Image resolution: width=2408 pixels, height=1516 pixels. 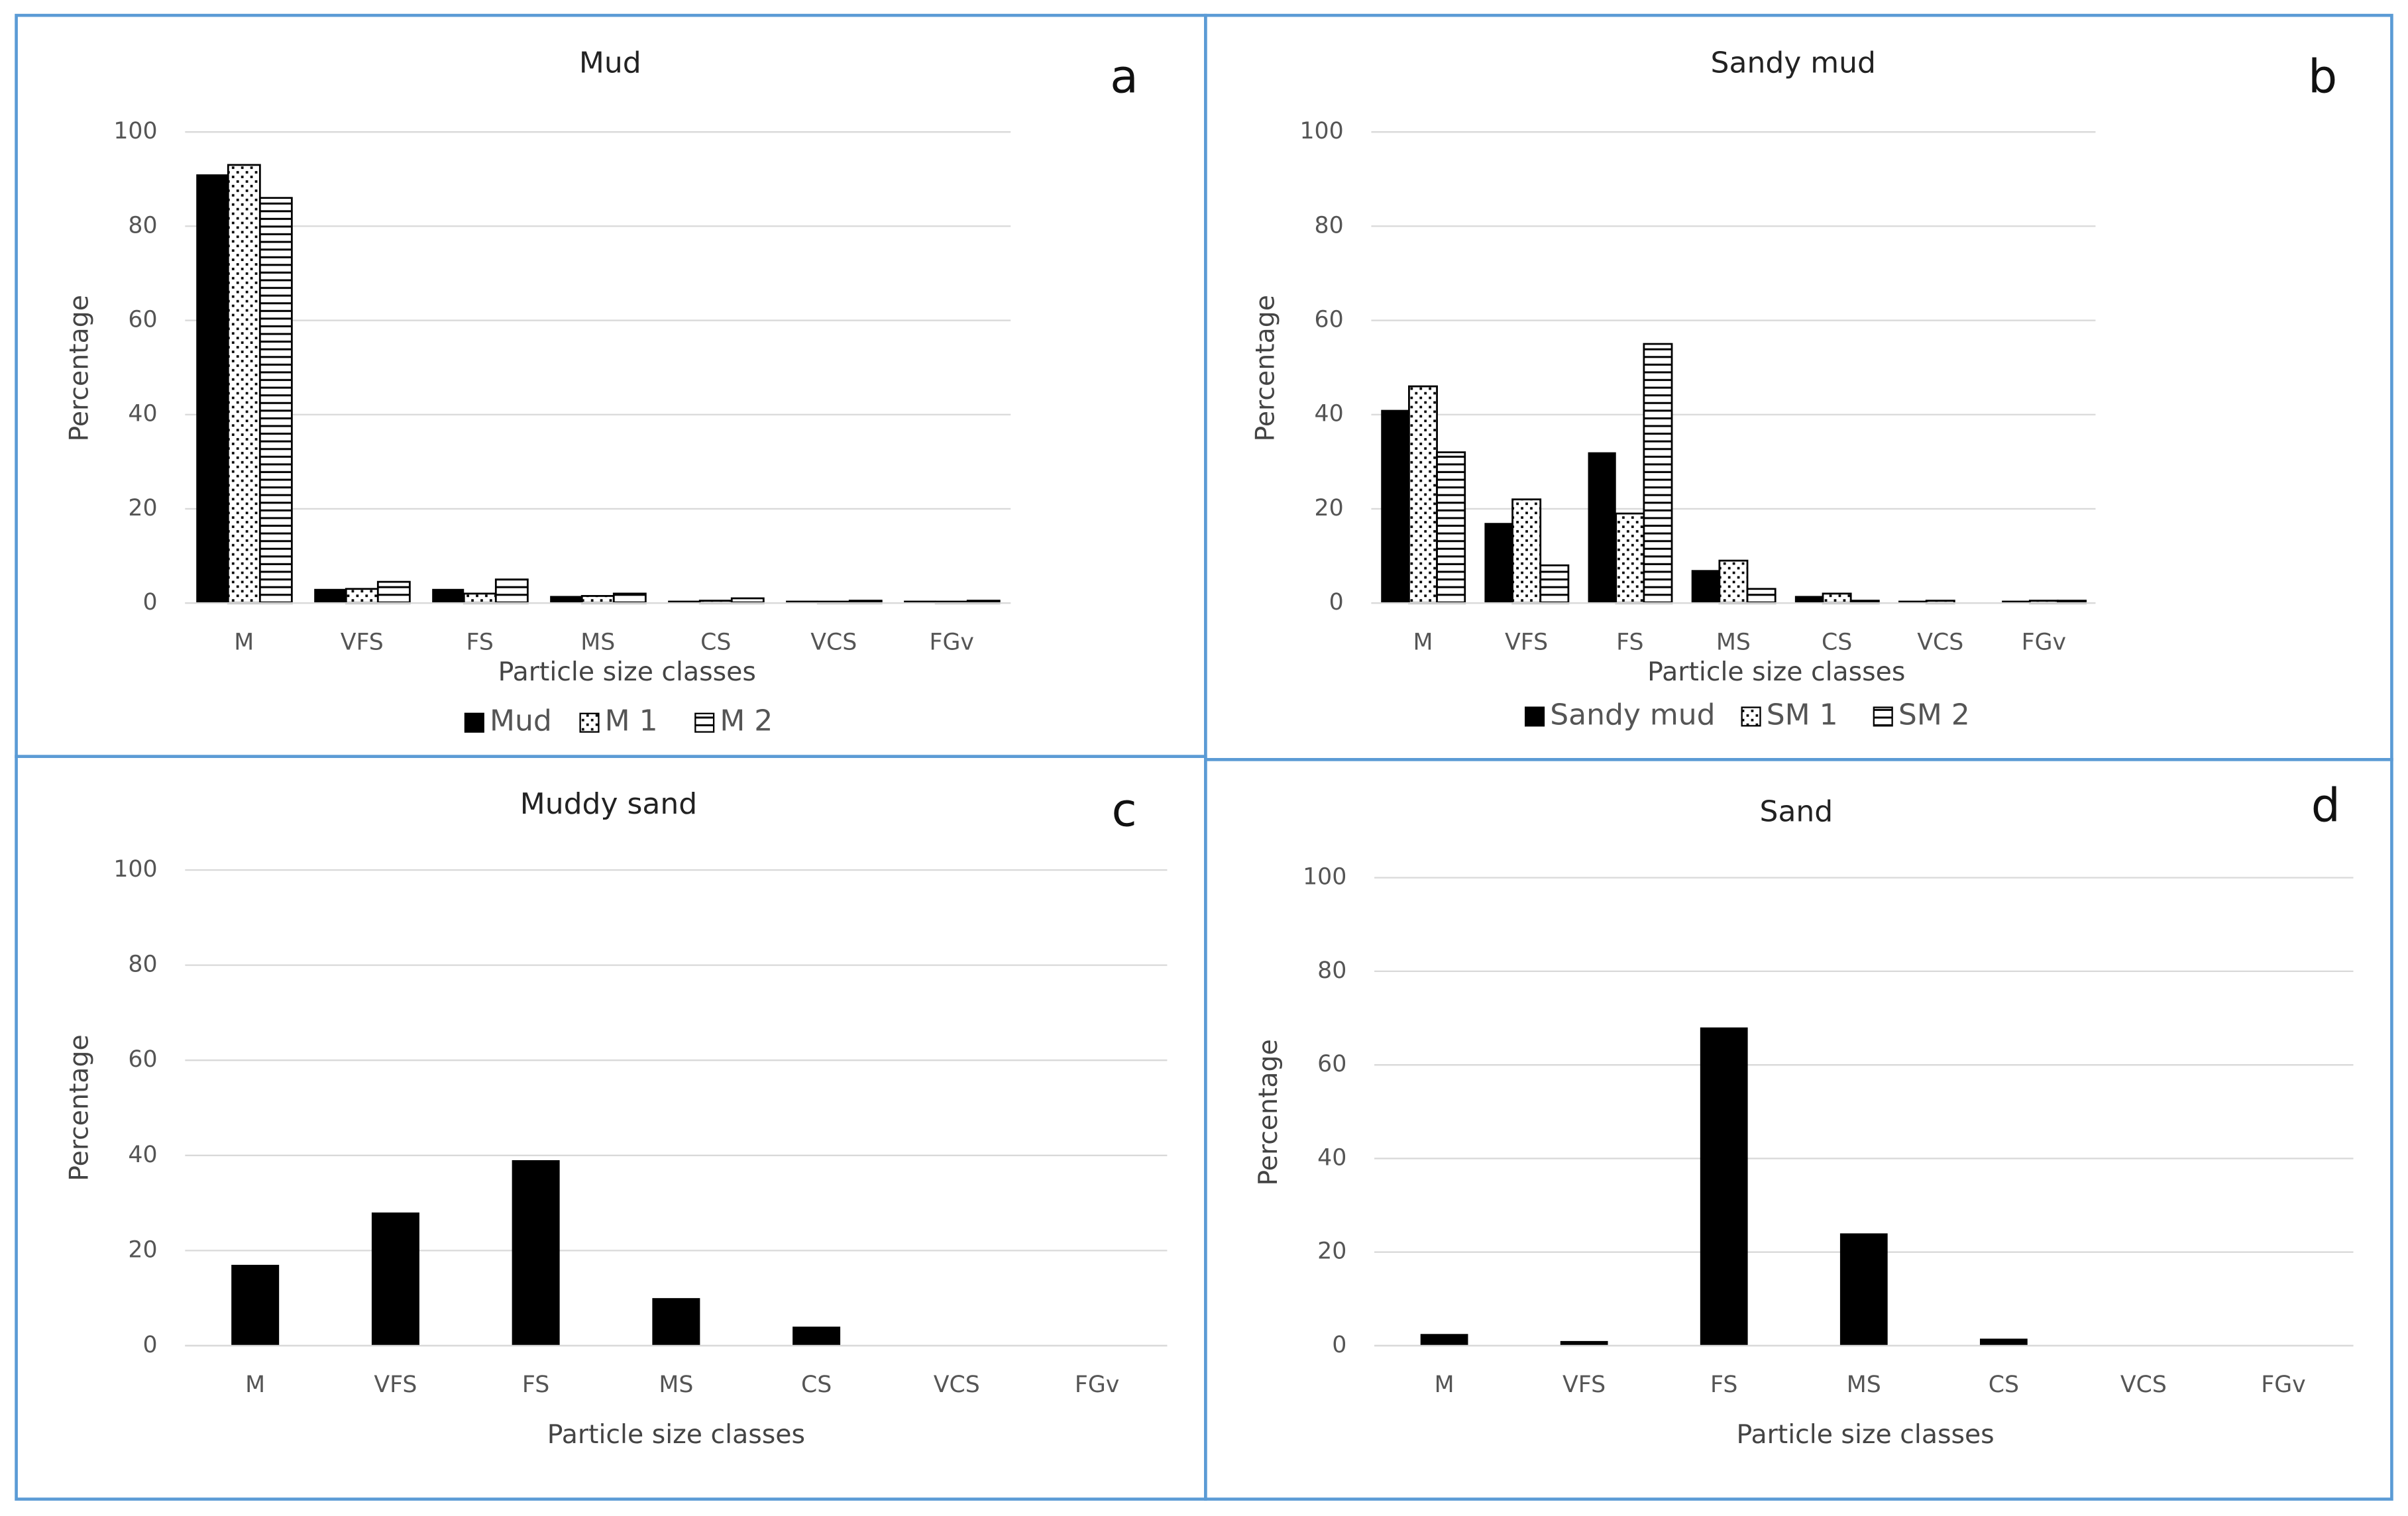 I want to click on legend-label: M 1, so click(x=631, y=721).